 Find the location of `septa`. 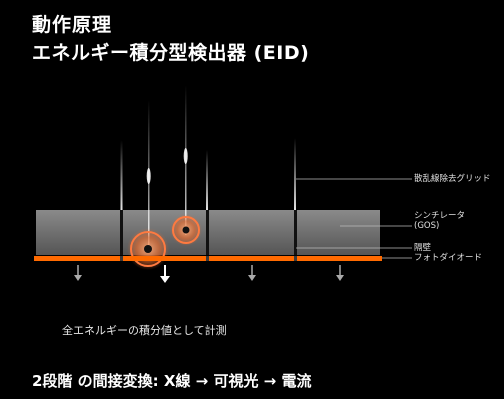

septa is located at coordinates (208, 232).